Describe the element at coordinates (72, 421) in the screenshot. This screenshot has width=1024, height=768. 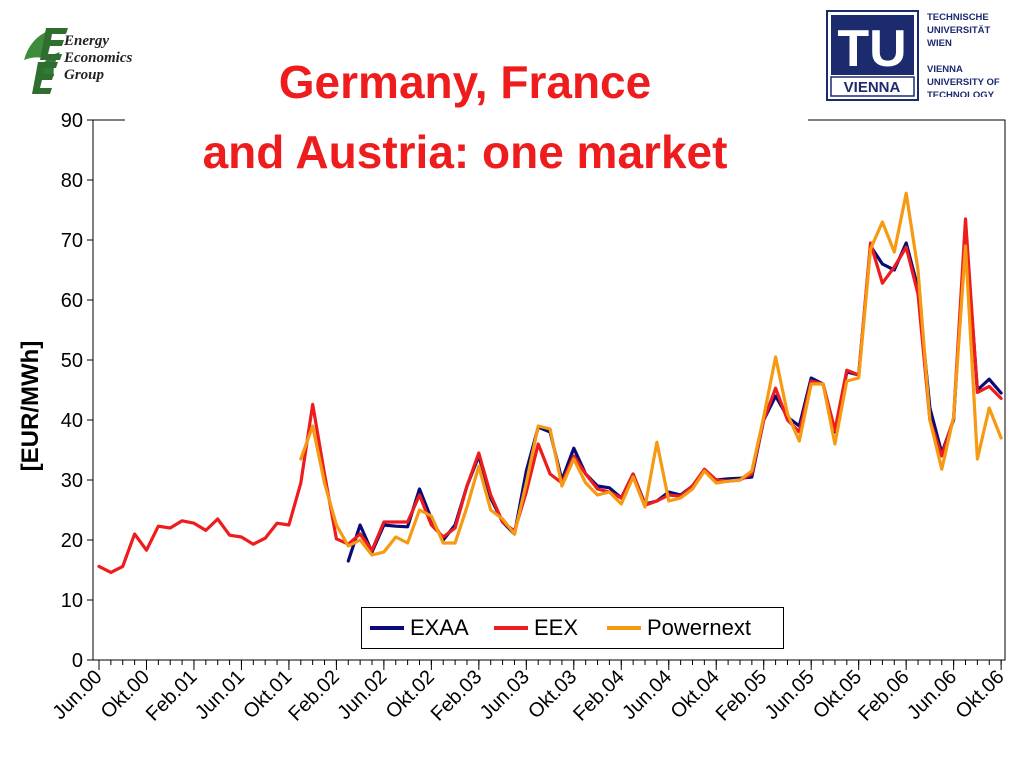
I see `y-tick-label: 40` at that location.